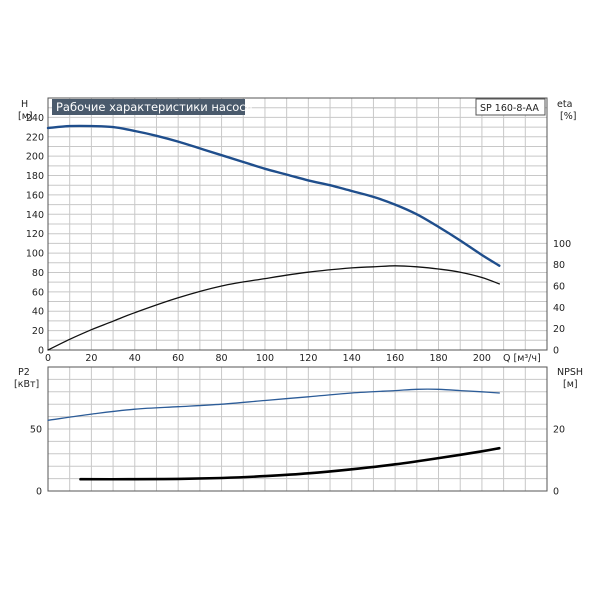  I want to click on eta-axis-label: eta, so click(564, 104).